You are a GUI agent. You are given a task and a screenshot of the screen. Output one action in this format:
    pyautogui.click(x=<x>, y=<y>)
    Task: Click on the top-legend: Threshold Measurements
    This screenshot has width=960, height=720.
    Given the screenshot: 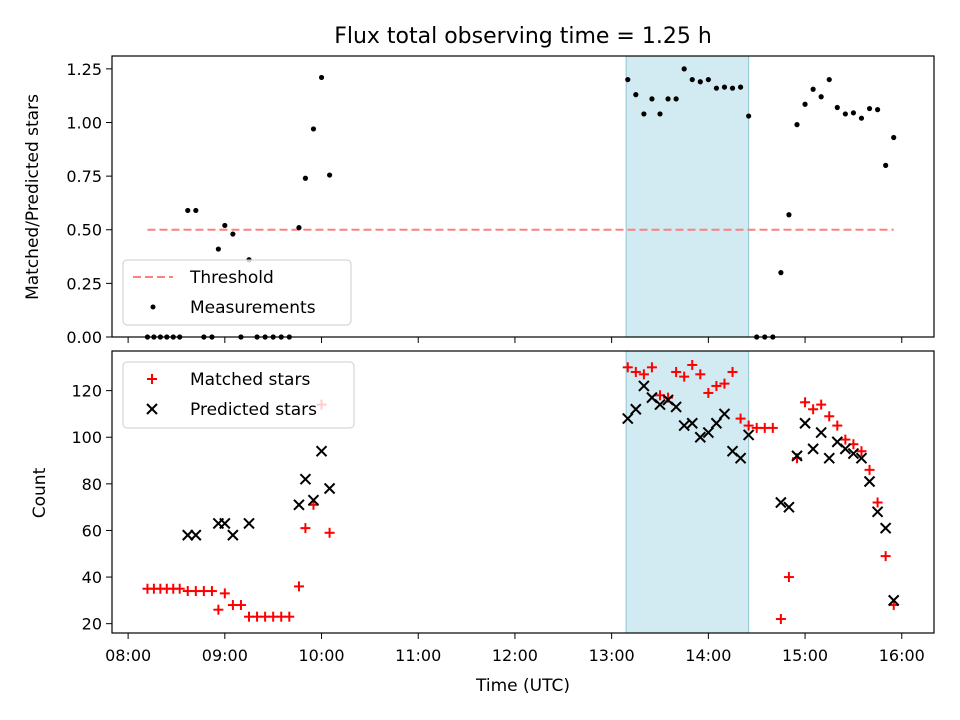 What is the action you would take?
    pyautogui.click(x=237, y=292)
    